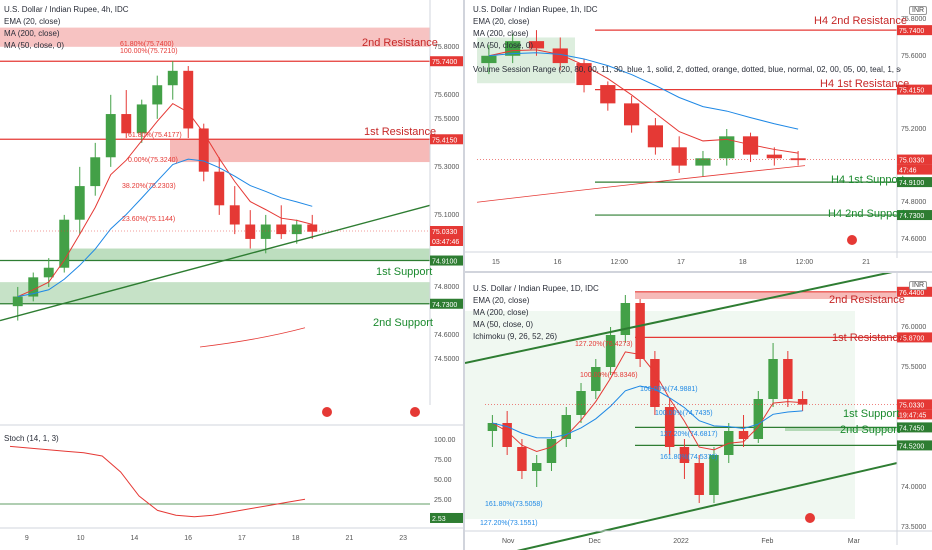 The image size is (932, 550). What do you see at coordinates (446, 517) in the screenshot?
I see `stoch-price-box` at bounding box center [446, 517].